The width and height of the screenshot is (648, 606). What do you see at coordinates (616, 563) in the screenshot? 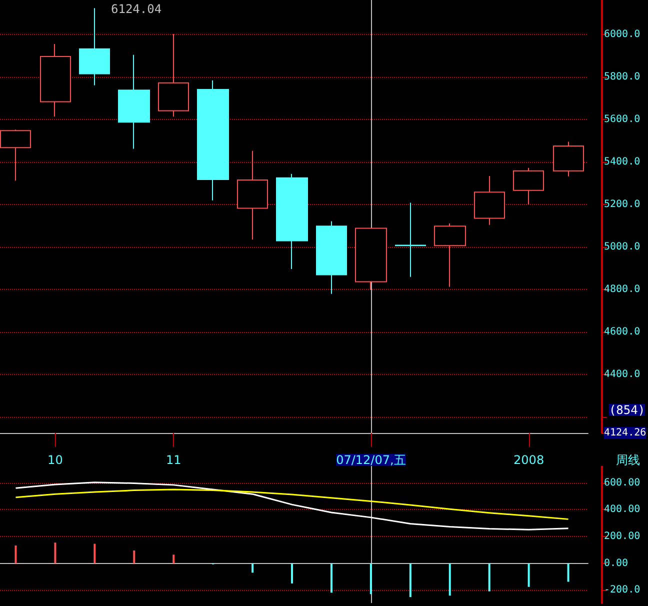
I see `y-tick-label: 0.00` at bounding box center [616, 563].